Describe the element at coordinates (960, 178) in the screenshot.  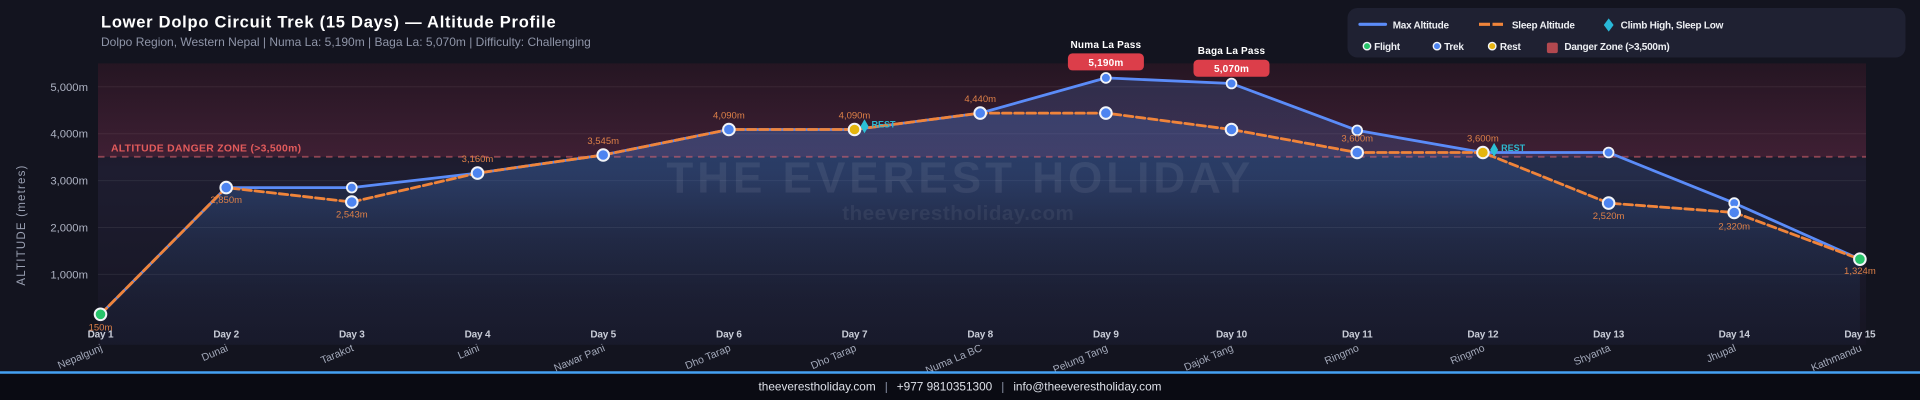
I see `svg-text: THE EVEREST HOLIDAY` at that location.